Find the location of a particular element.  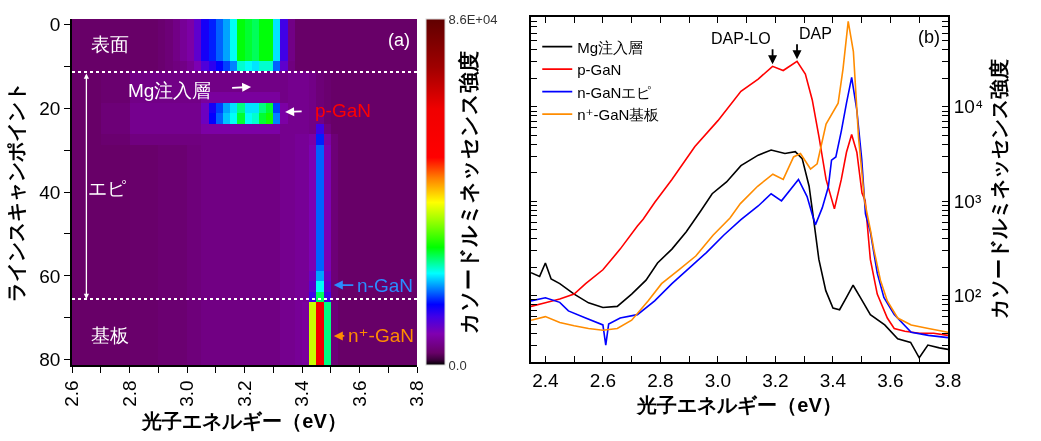

annotation: (a) is located at coordinates (399, 40).